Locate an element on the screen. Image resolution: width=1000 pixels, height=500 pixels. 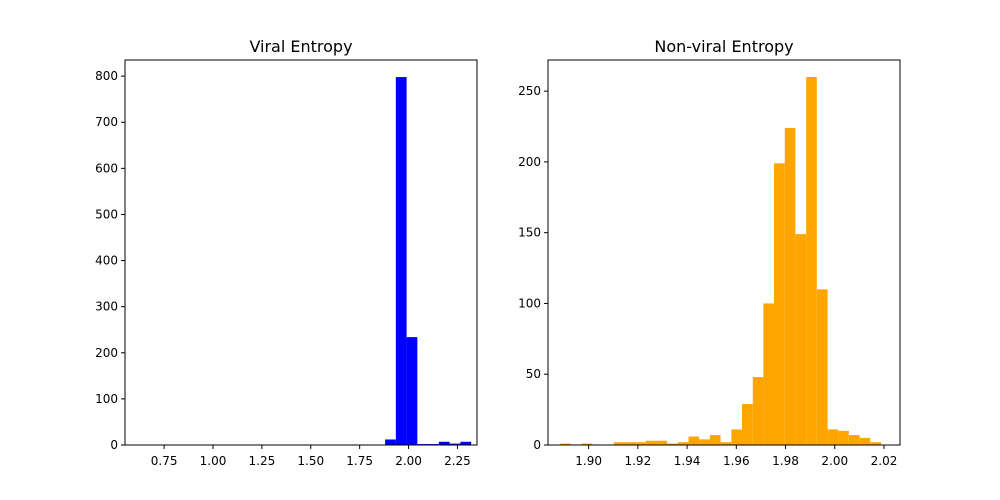
viral-entropy-y-tick-label: 800 is located at coordinates (106, 76).